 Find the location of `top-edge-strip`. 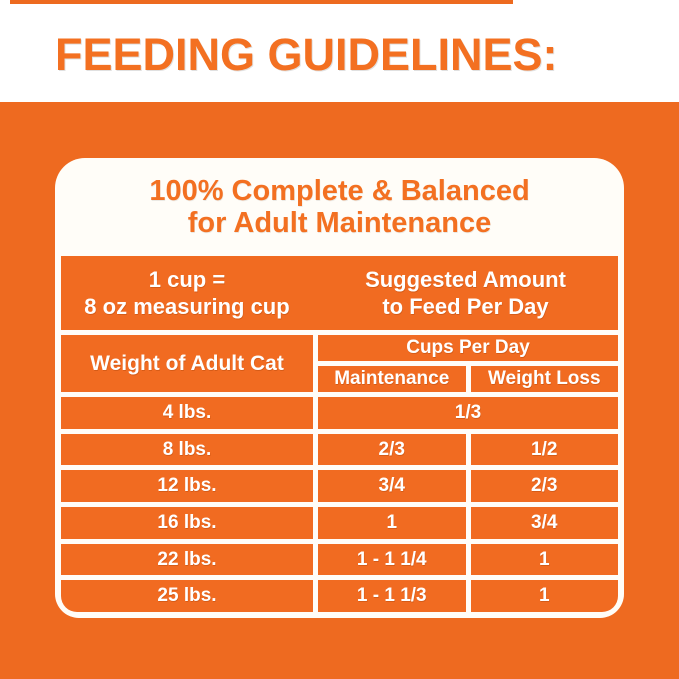

top-edge-strip is located at coordinates (261, 2).